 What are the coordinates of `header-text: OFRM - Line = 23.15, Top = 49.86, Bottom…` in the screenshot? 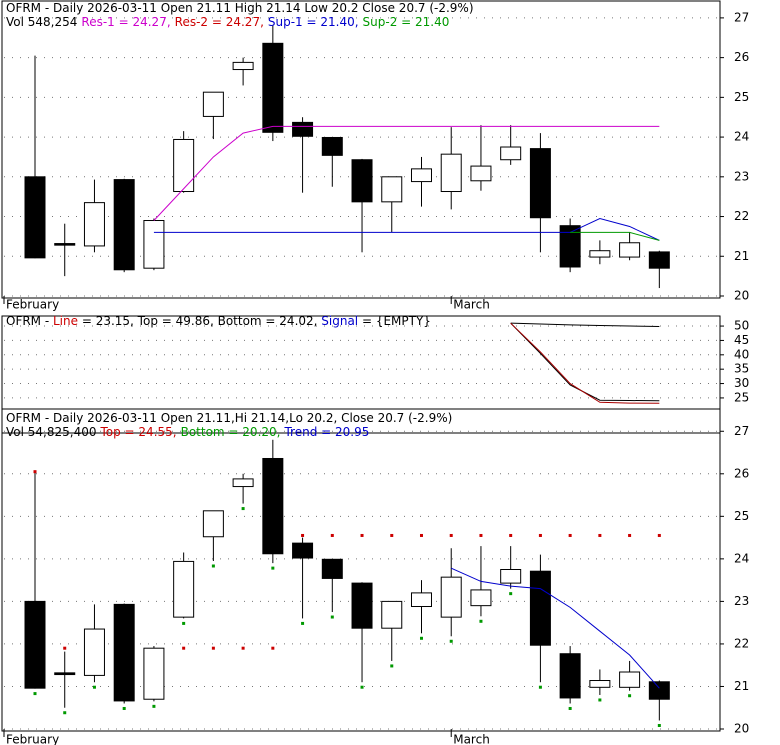 It's located at (218, 321).